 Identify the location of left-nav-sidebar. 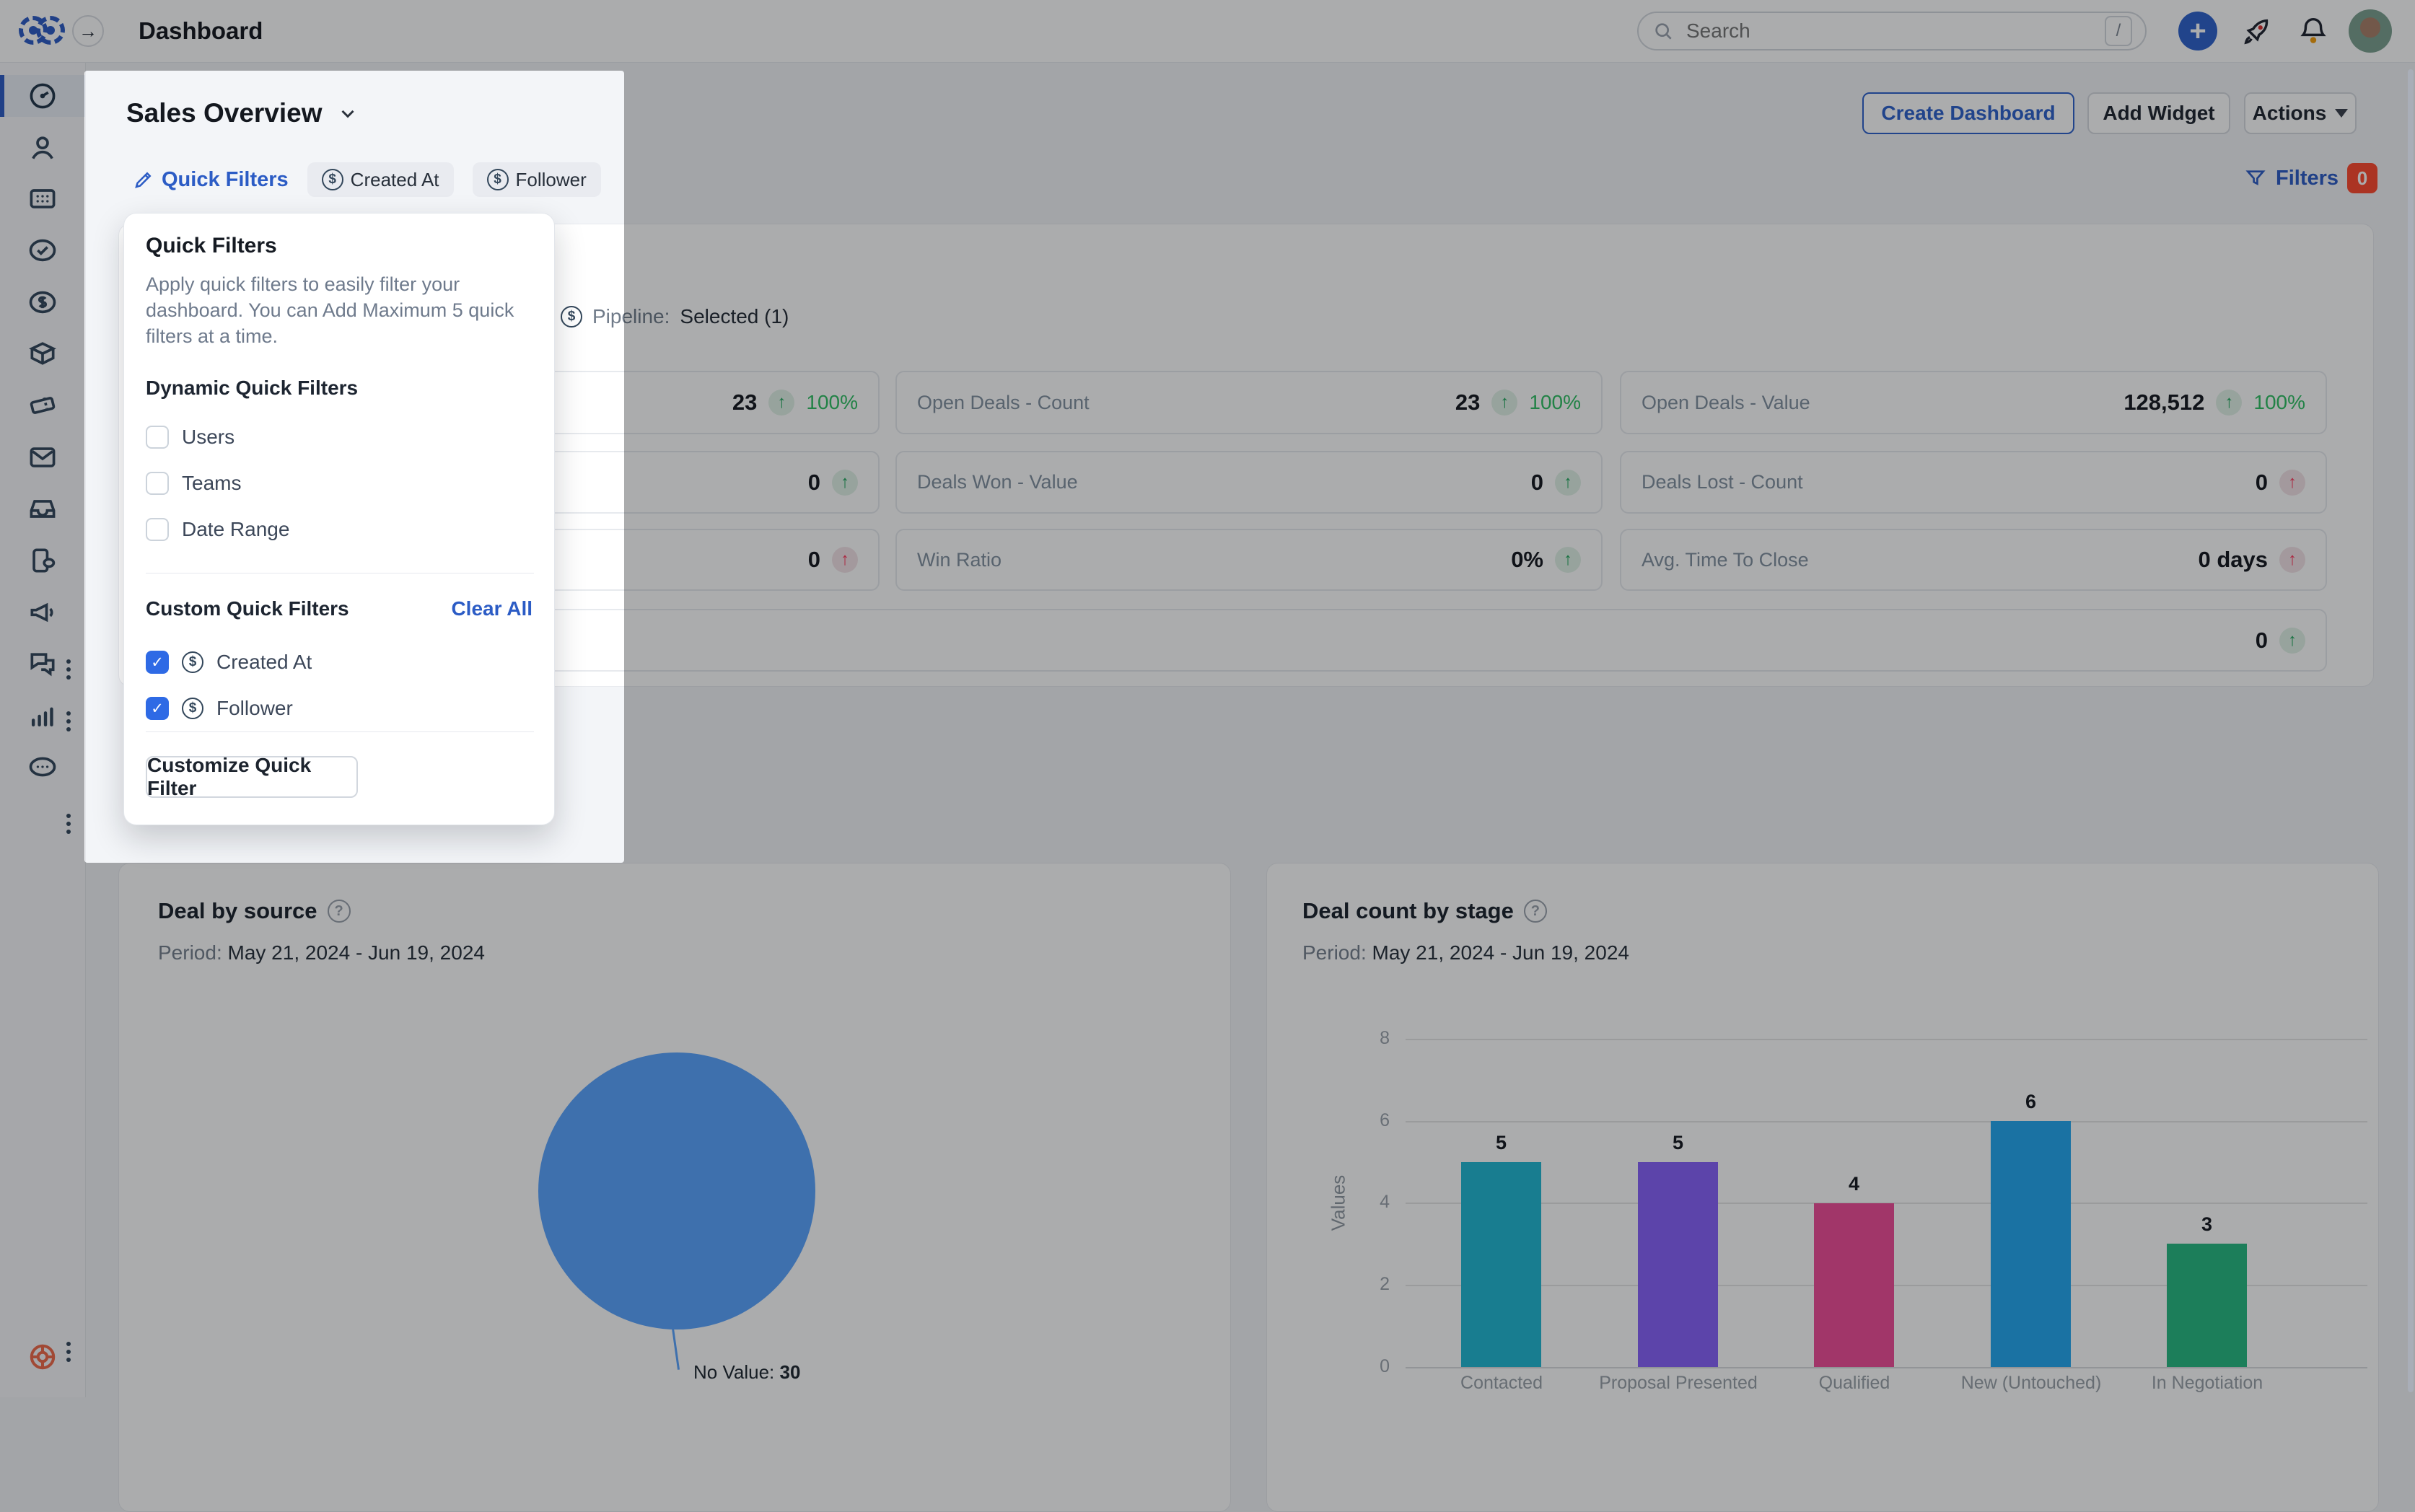
(43, 729).